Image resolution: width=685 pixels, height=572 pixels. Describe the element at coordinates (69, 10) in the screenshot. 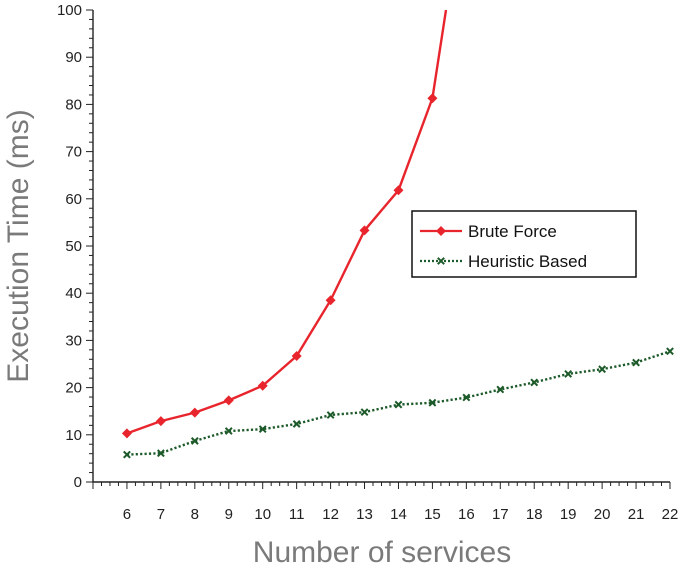

I see `y-tick-label: 100` at that location.